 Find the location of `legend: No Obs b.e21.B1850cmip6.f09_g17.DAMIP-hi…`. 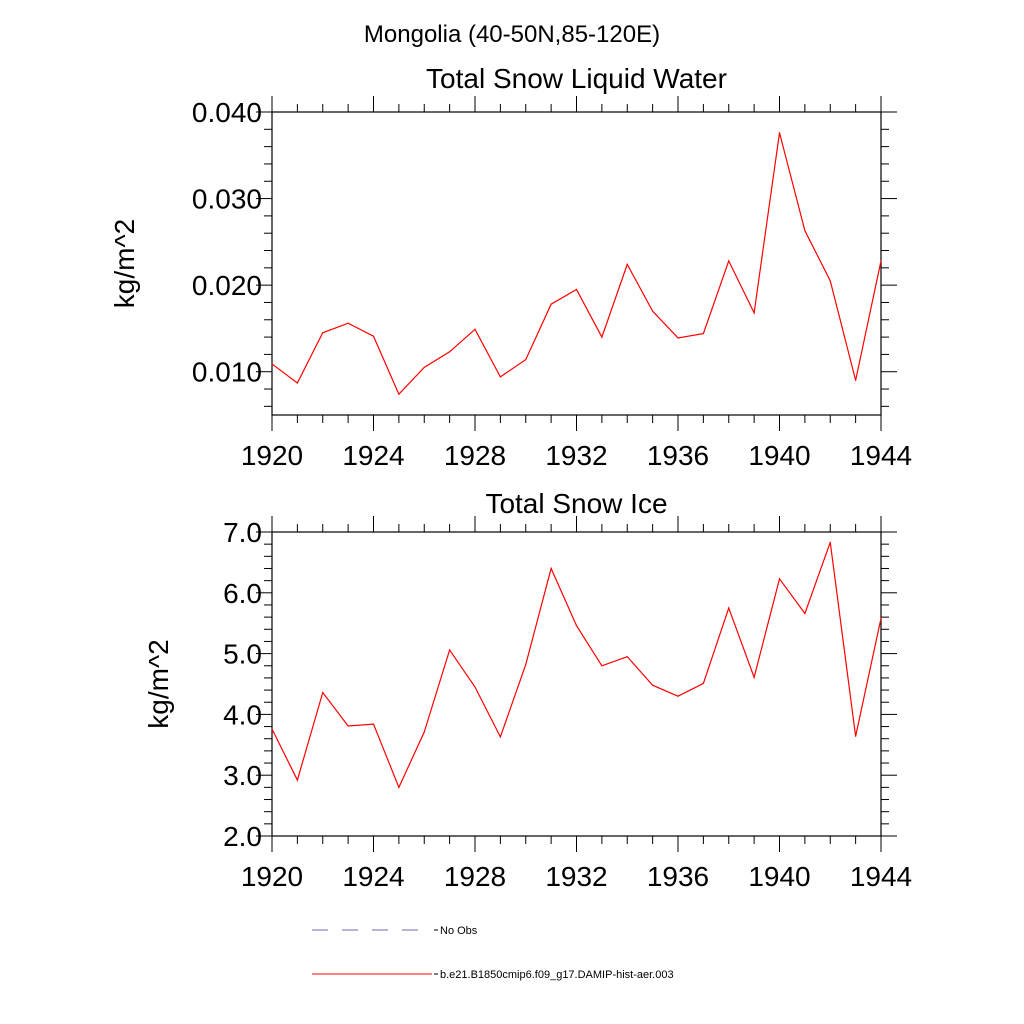

legend: No Obs b.e21.B1850cmip6.f09_g17.DAMIP-hi… is located at coordinates (493, 953).